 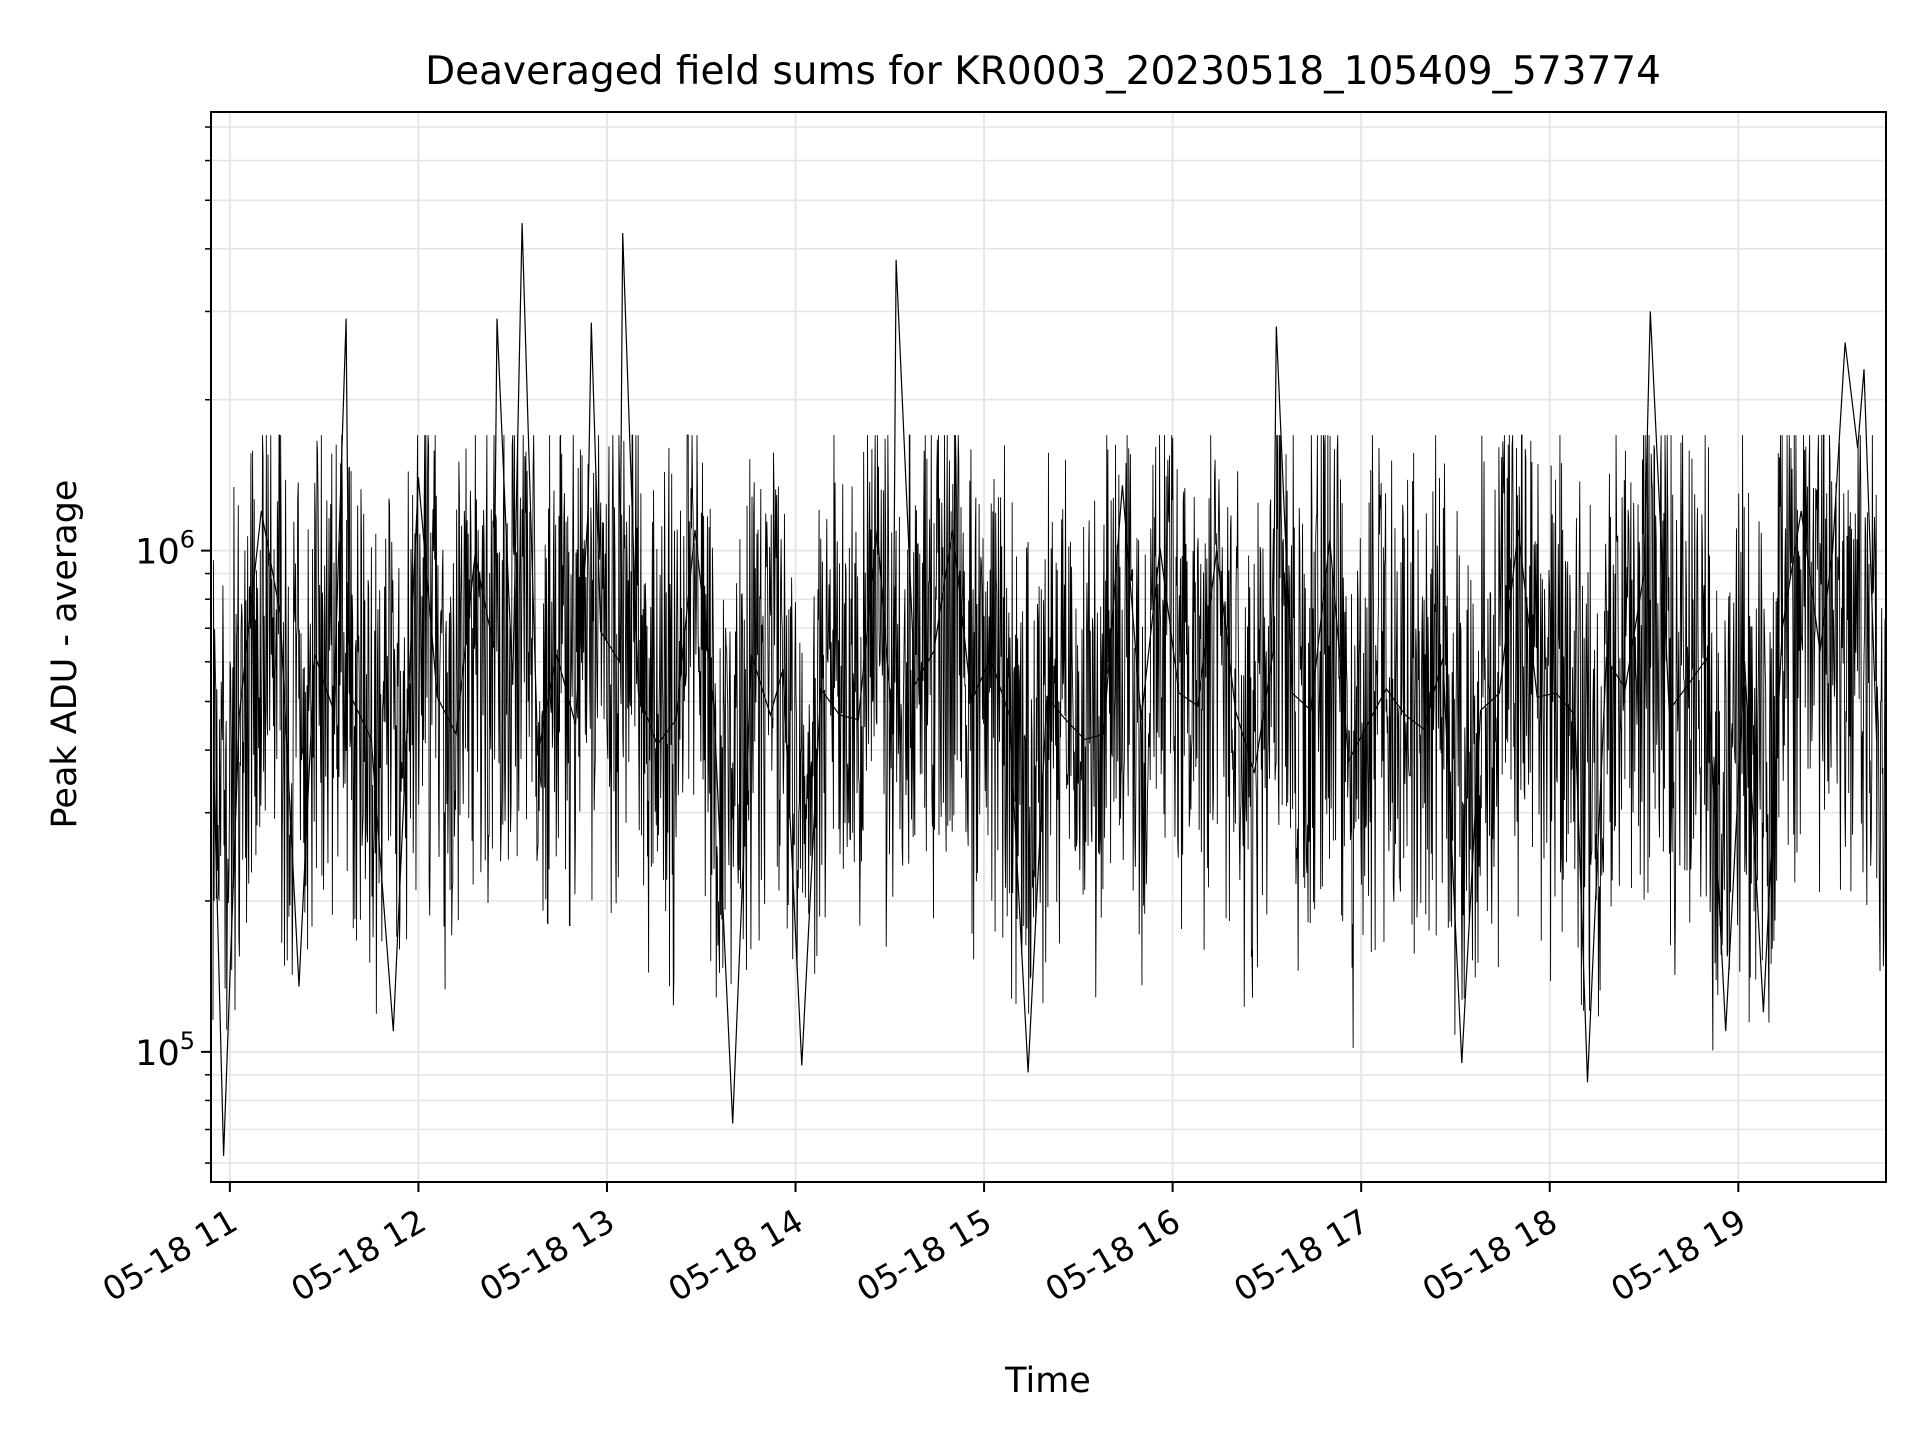 I want to click on x-tick-label: 05-18 19, so click(x=1678, y=1255).